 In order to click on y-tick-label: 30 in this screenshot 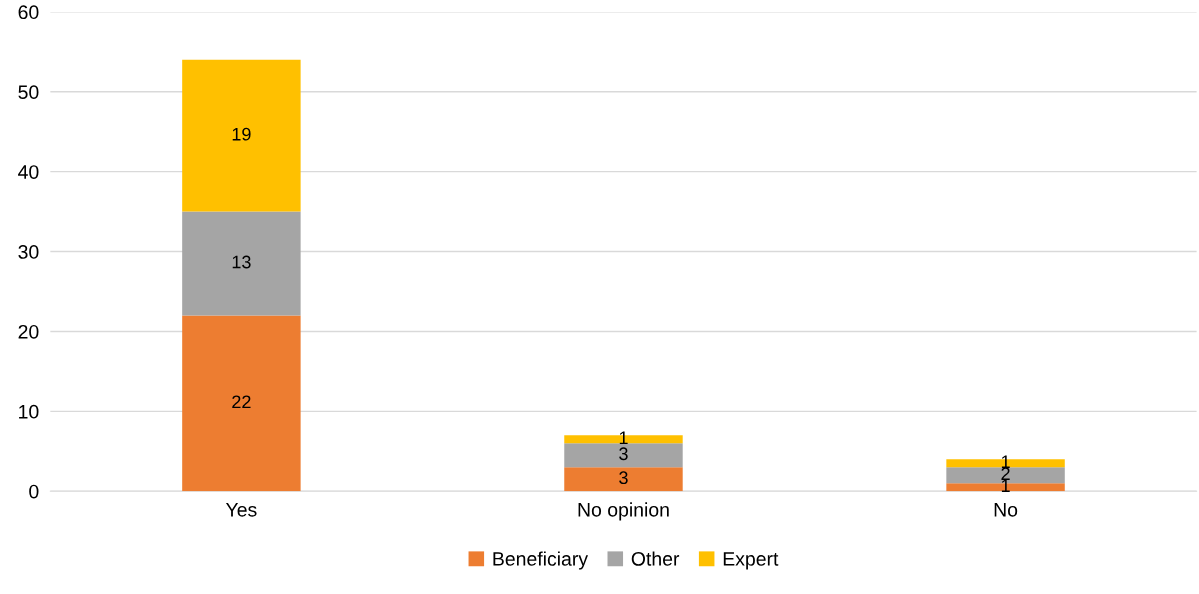, I will do `click(28, 252)`.